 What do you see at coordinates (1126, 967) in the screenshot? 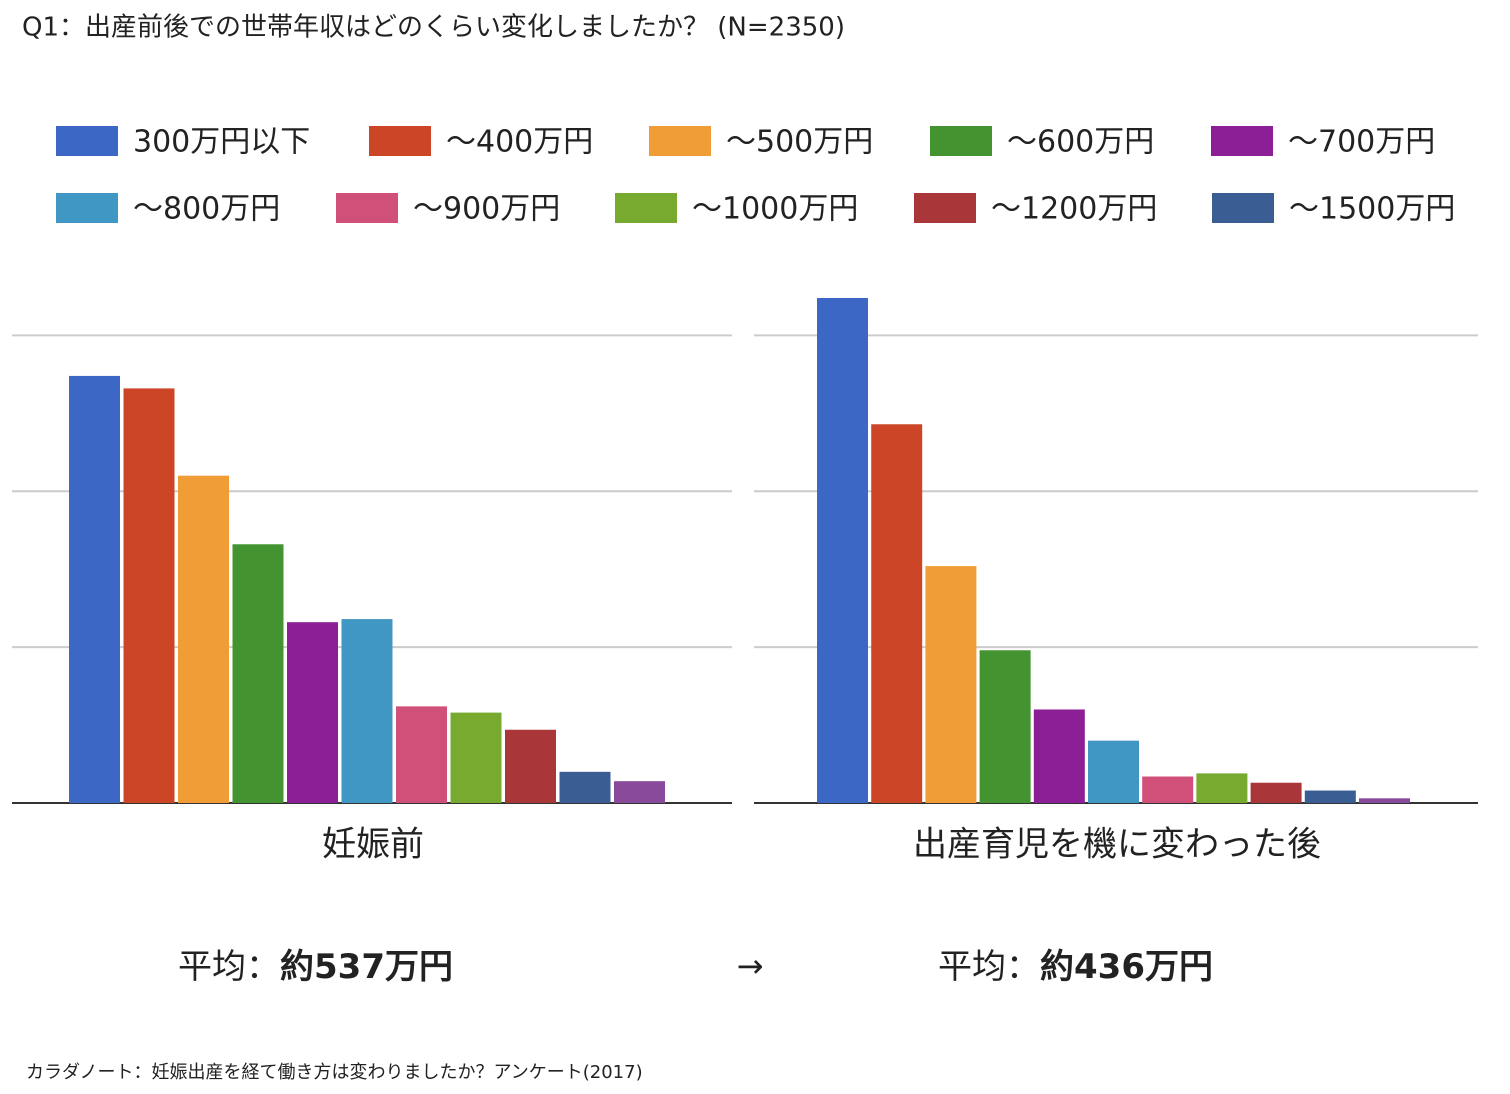
I see `average-value: 約436万円` at bounding box center [1126, 967].